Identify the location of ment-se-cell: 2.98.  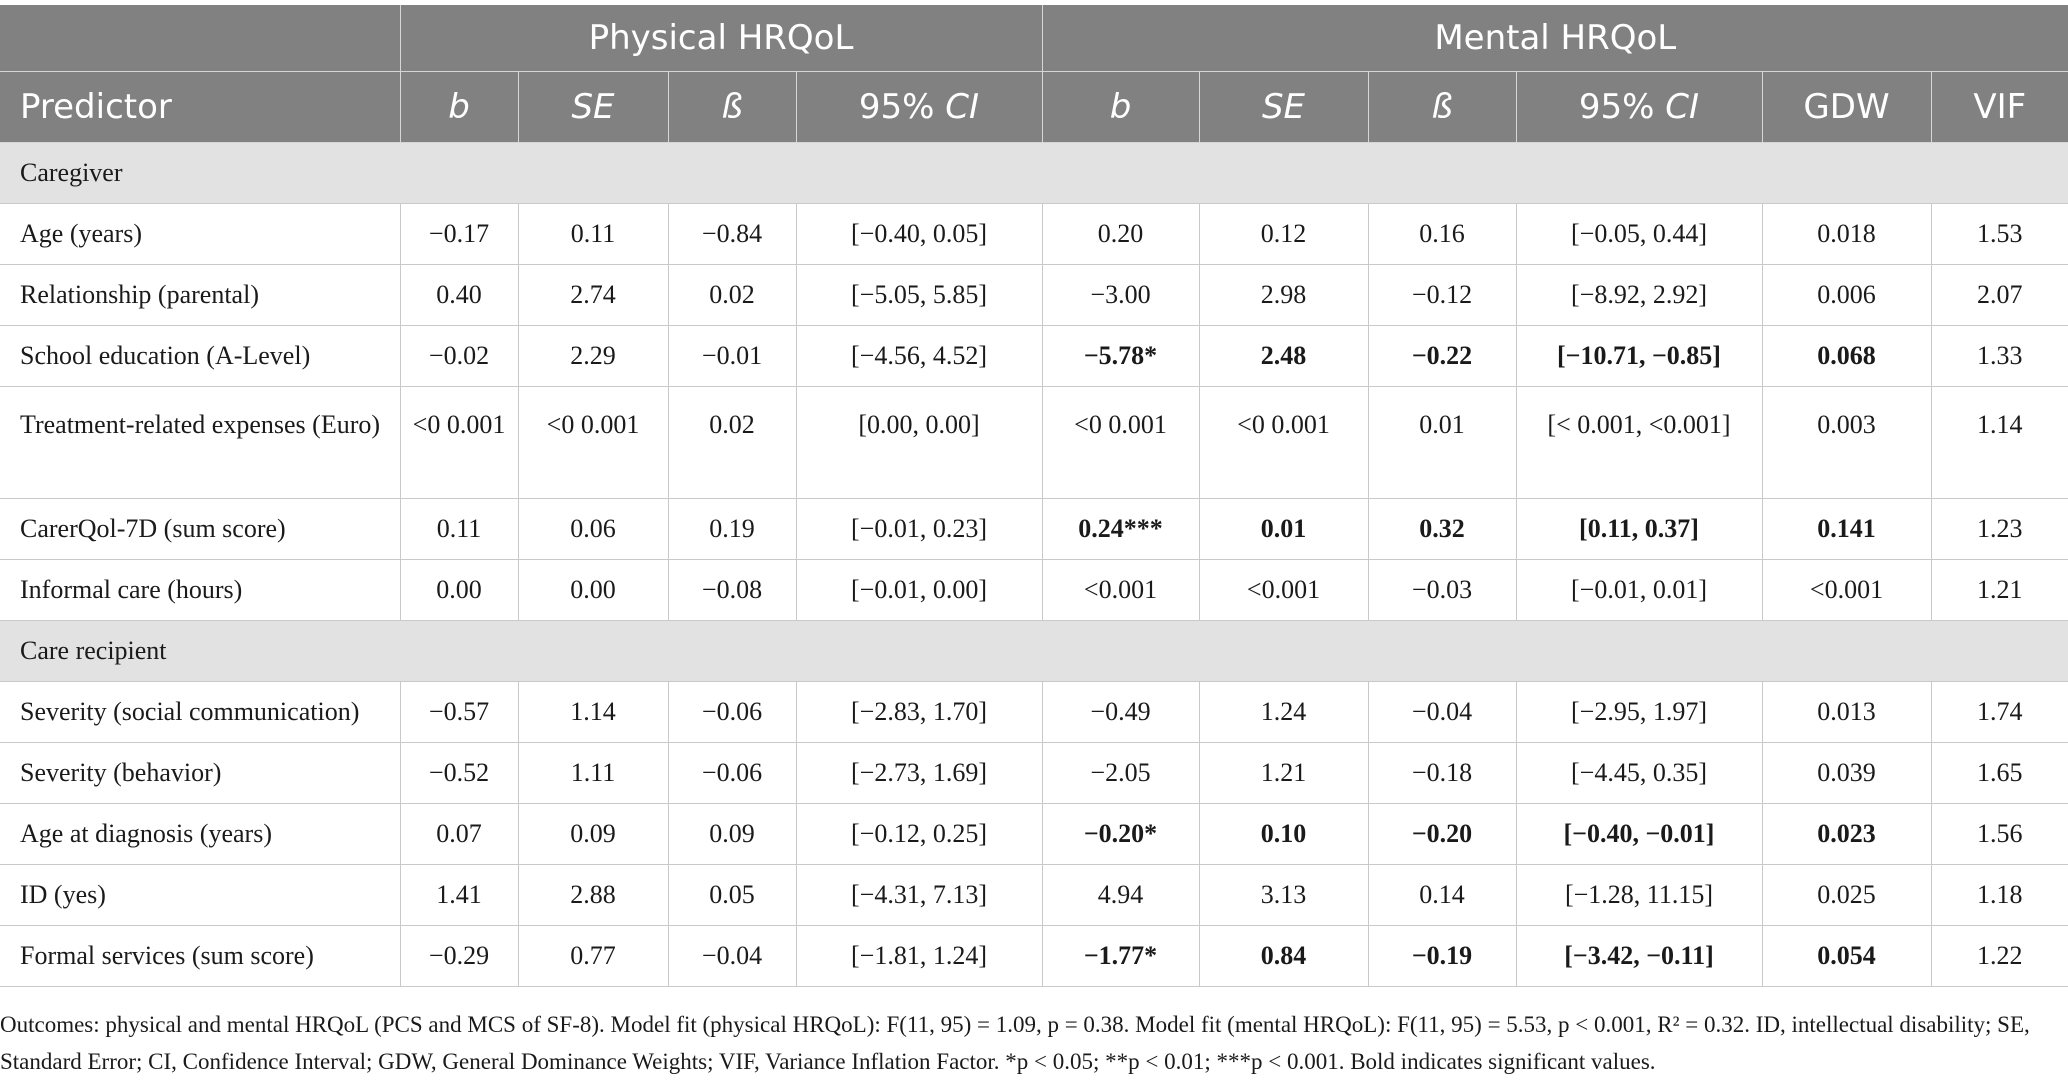
(1284, 295).